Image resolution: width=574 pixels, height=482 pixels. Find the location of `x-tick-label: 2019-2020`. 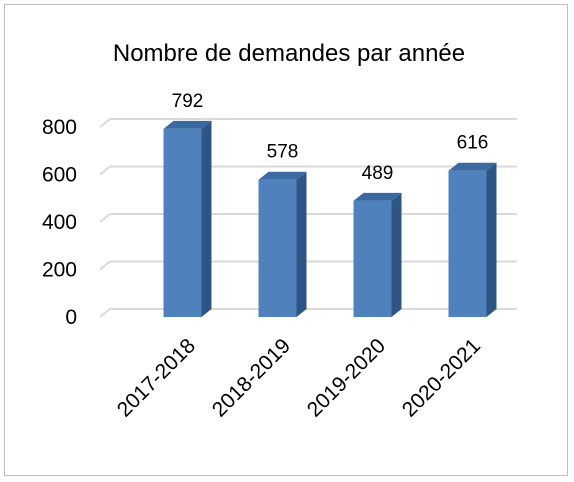

x-tick-label: 2019-2020 is located at coordinates (346, 377).